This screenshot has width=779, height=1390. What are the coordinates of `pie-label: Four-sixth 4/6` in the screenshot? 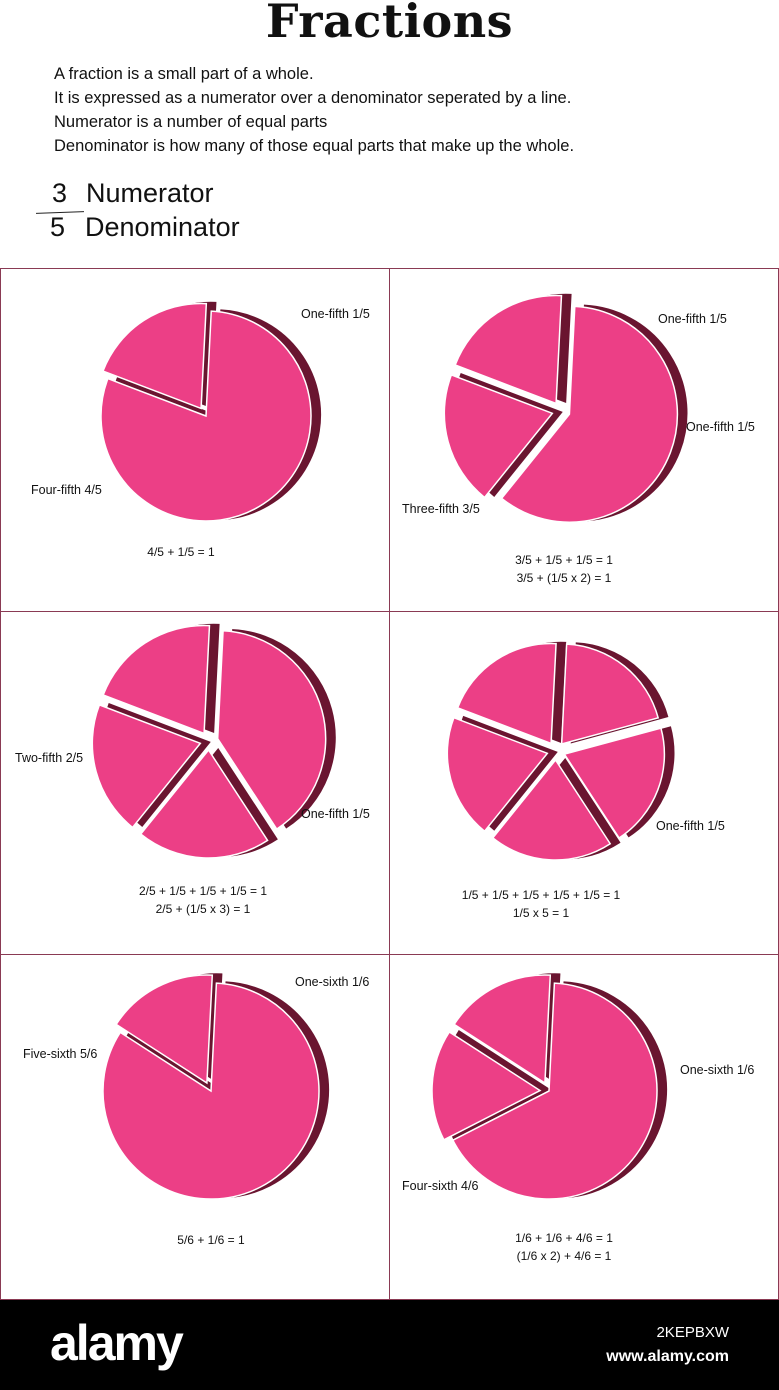 It's located at (440, 1186).